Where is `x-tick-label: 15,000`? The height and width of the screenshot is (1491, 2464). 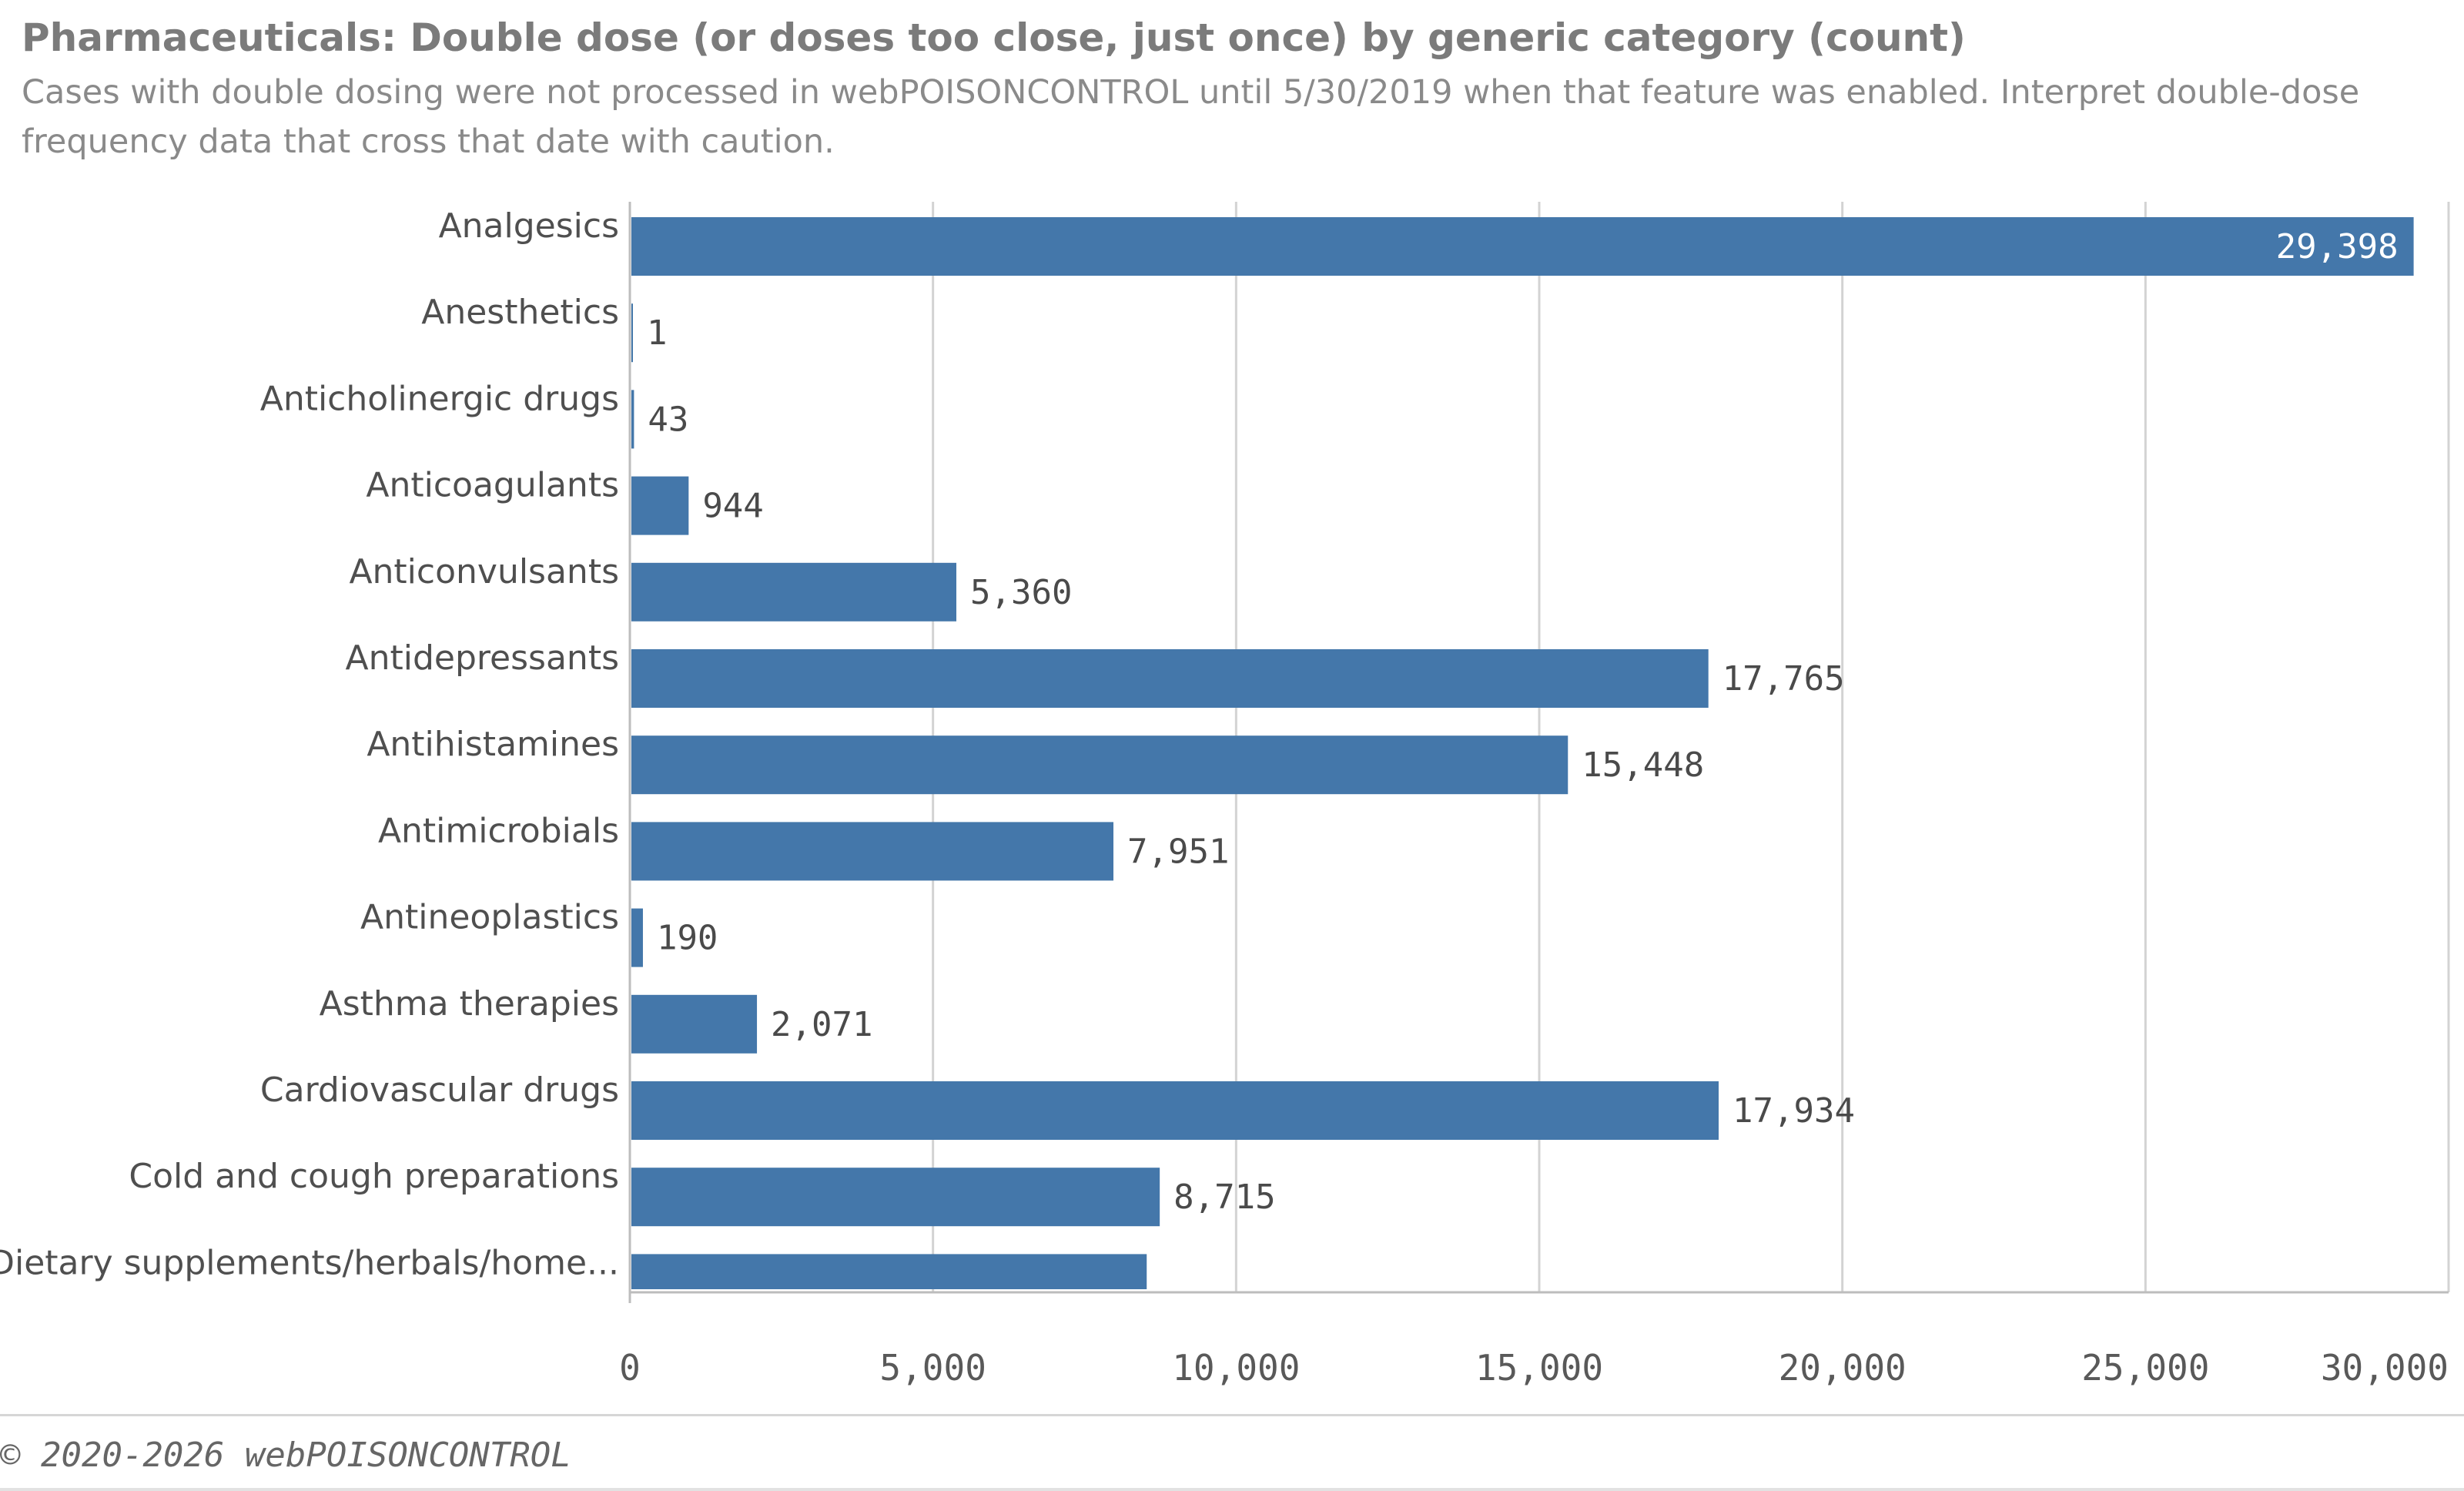 x-tick-label: 15,000 is located at coordinates (1539, 1368).